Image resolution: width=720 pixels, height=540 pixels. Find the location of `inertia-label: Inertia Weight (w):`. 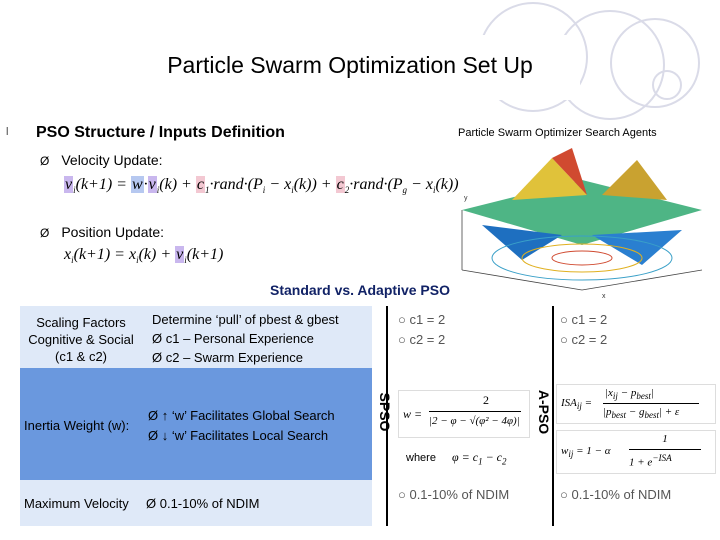

inertia-label: Inertia Weight (w): is located at coordinates (77, 425).